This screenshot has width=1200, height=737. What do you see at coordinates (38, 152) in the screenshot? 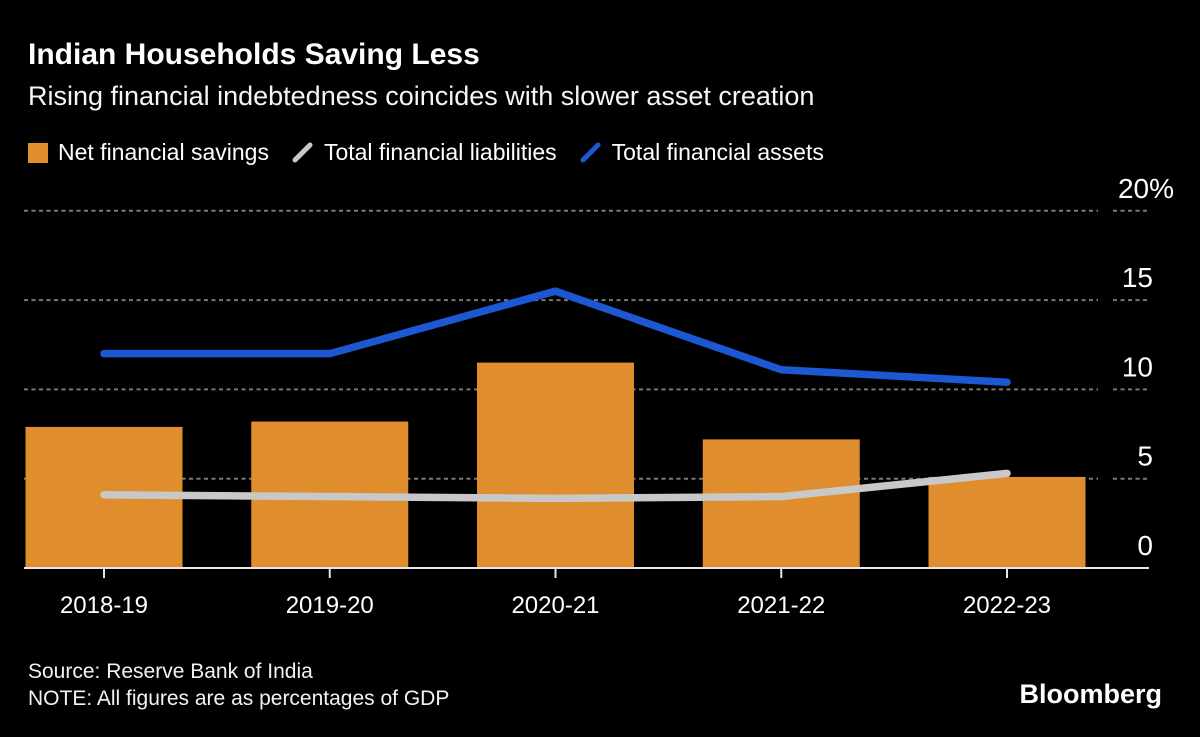
I see `bar-swatch-icon` at bounding box center [38, 152].